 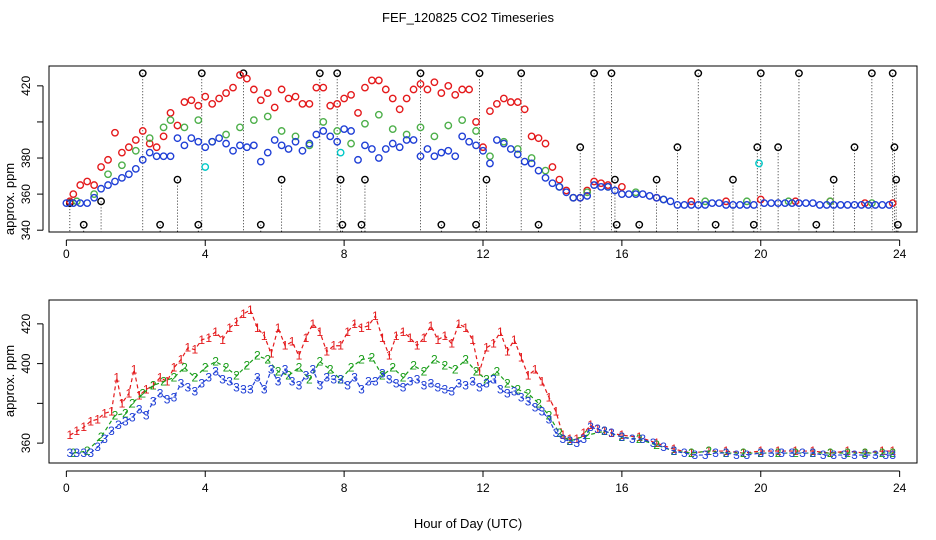 I want to click on bottom-y-tick-label: 400, so click(x=26, y=363).